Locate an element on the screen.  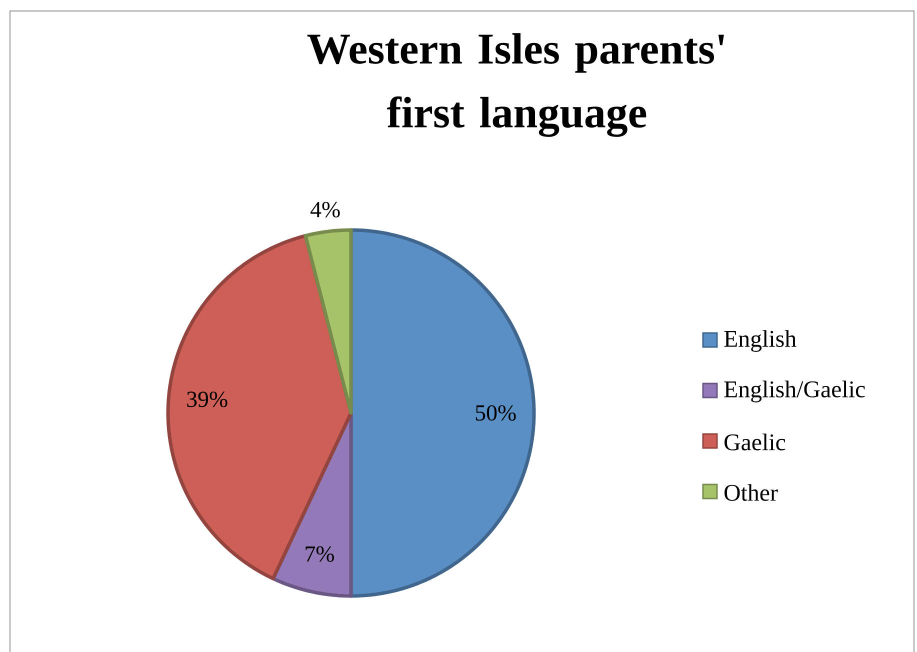
data-label: 39% is located at coordinates (207, 400).